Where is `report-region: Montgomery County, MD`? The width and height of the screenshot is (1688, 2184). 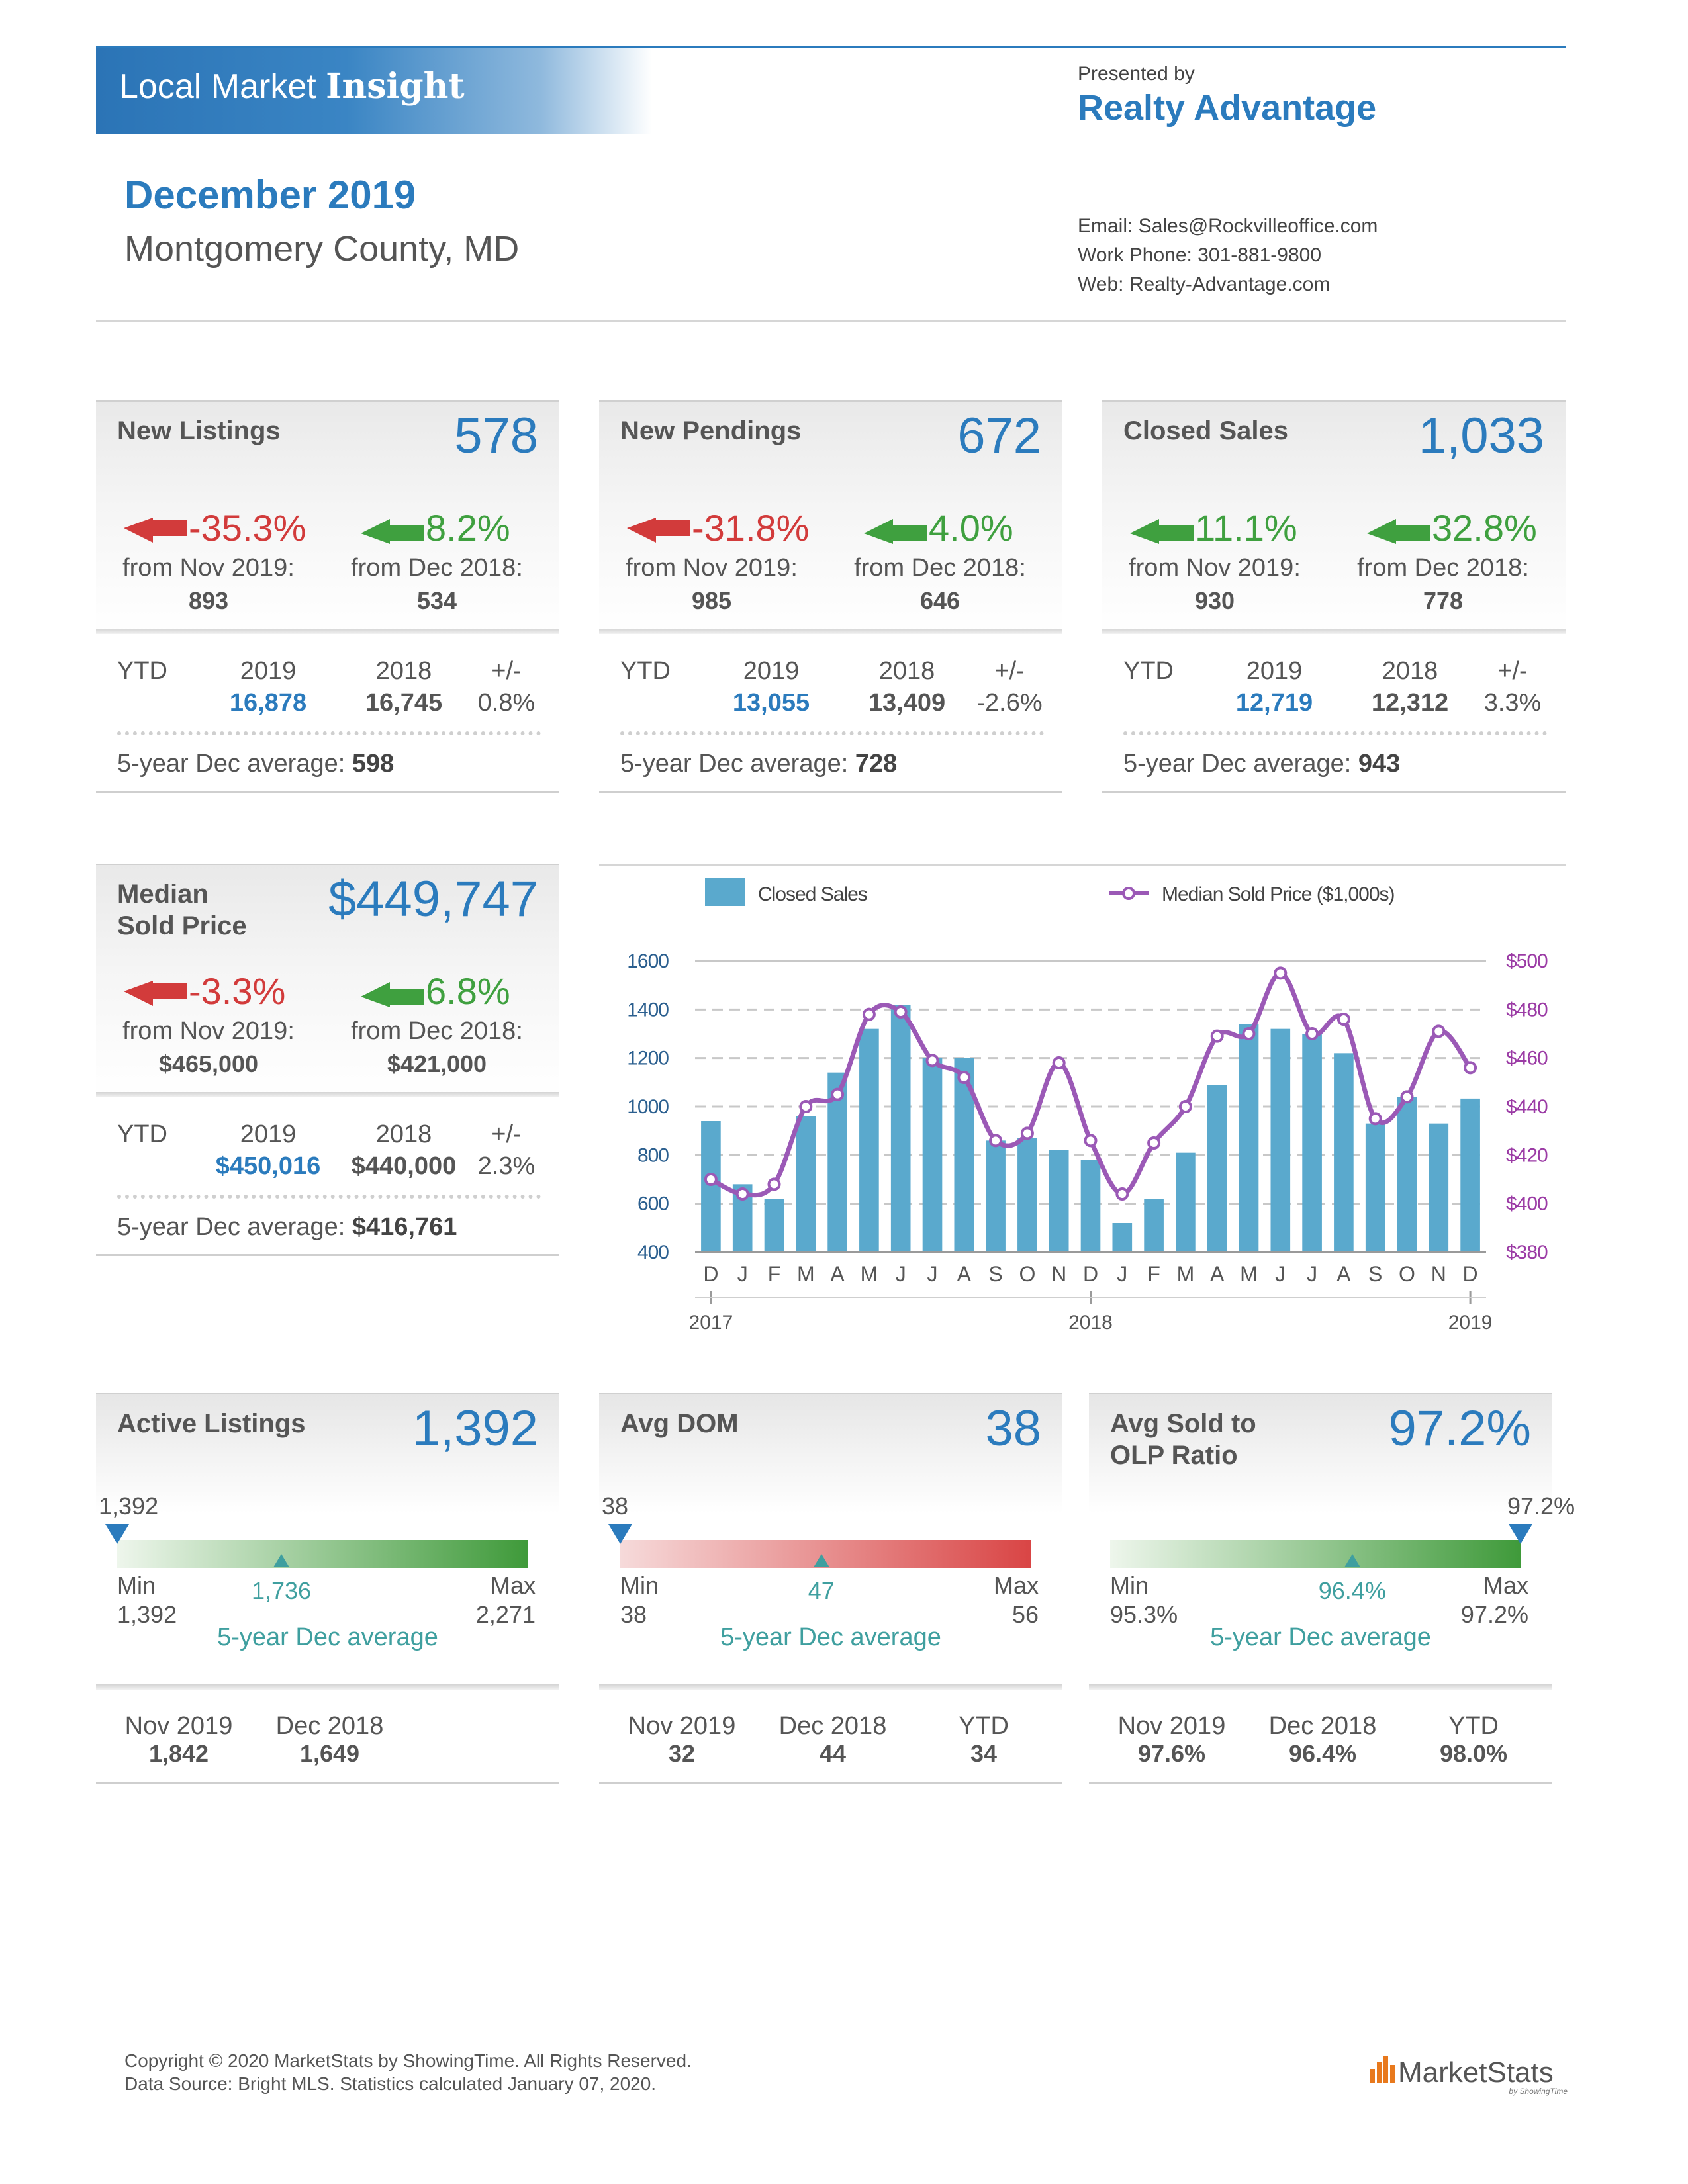
report-region: Montgomery County, MD is located at coordinates (322, 249).